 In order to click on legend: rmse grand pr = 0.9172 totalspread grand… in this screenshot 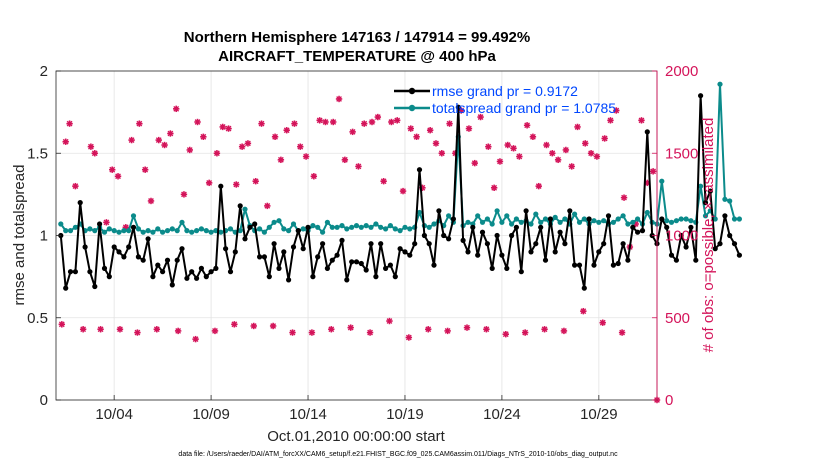, I will do `click(505, 99)`.